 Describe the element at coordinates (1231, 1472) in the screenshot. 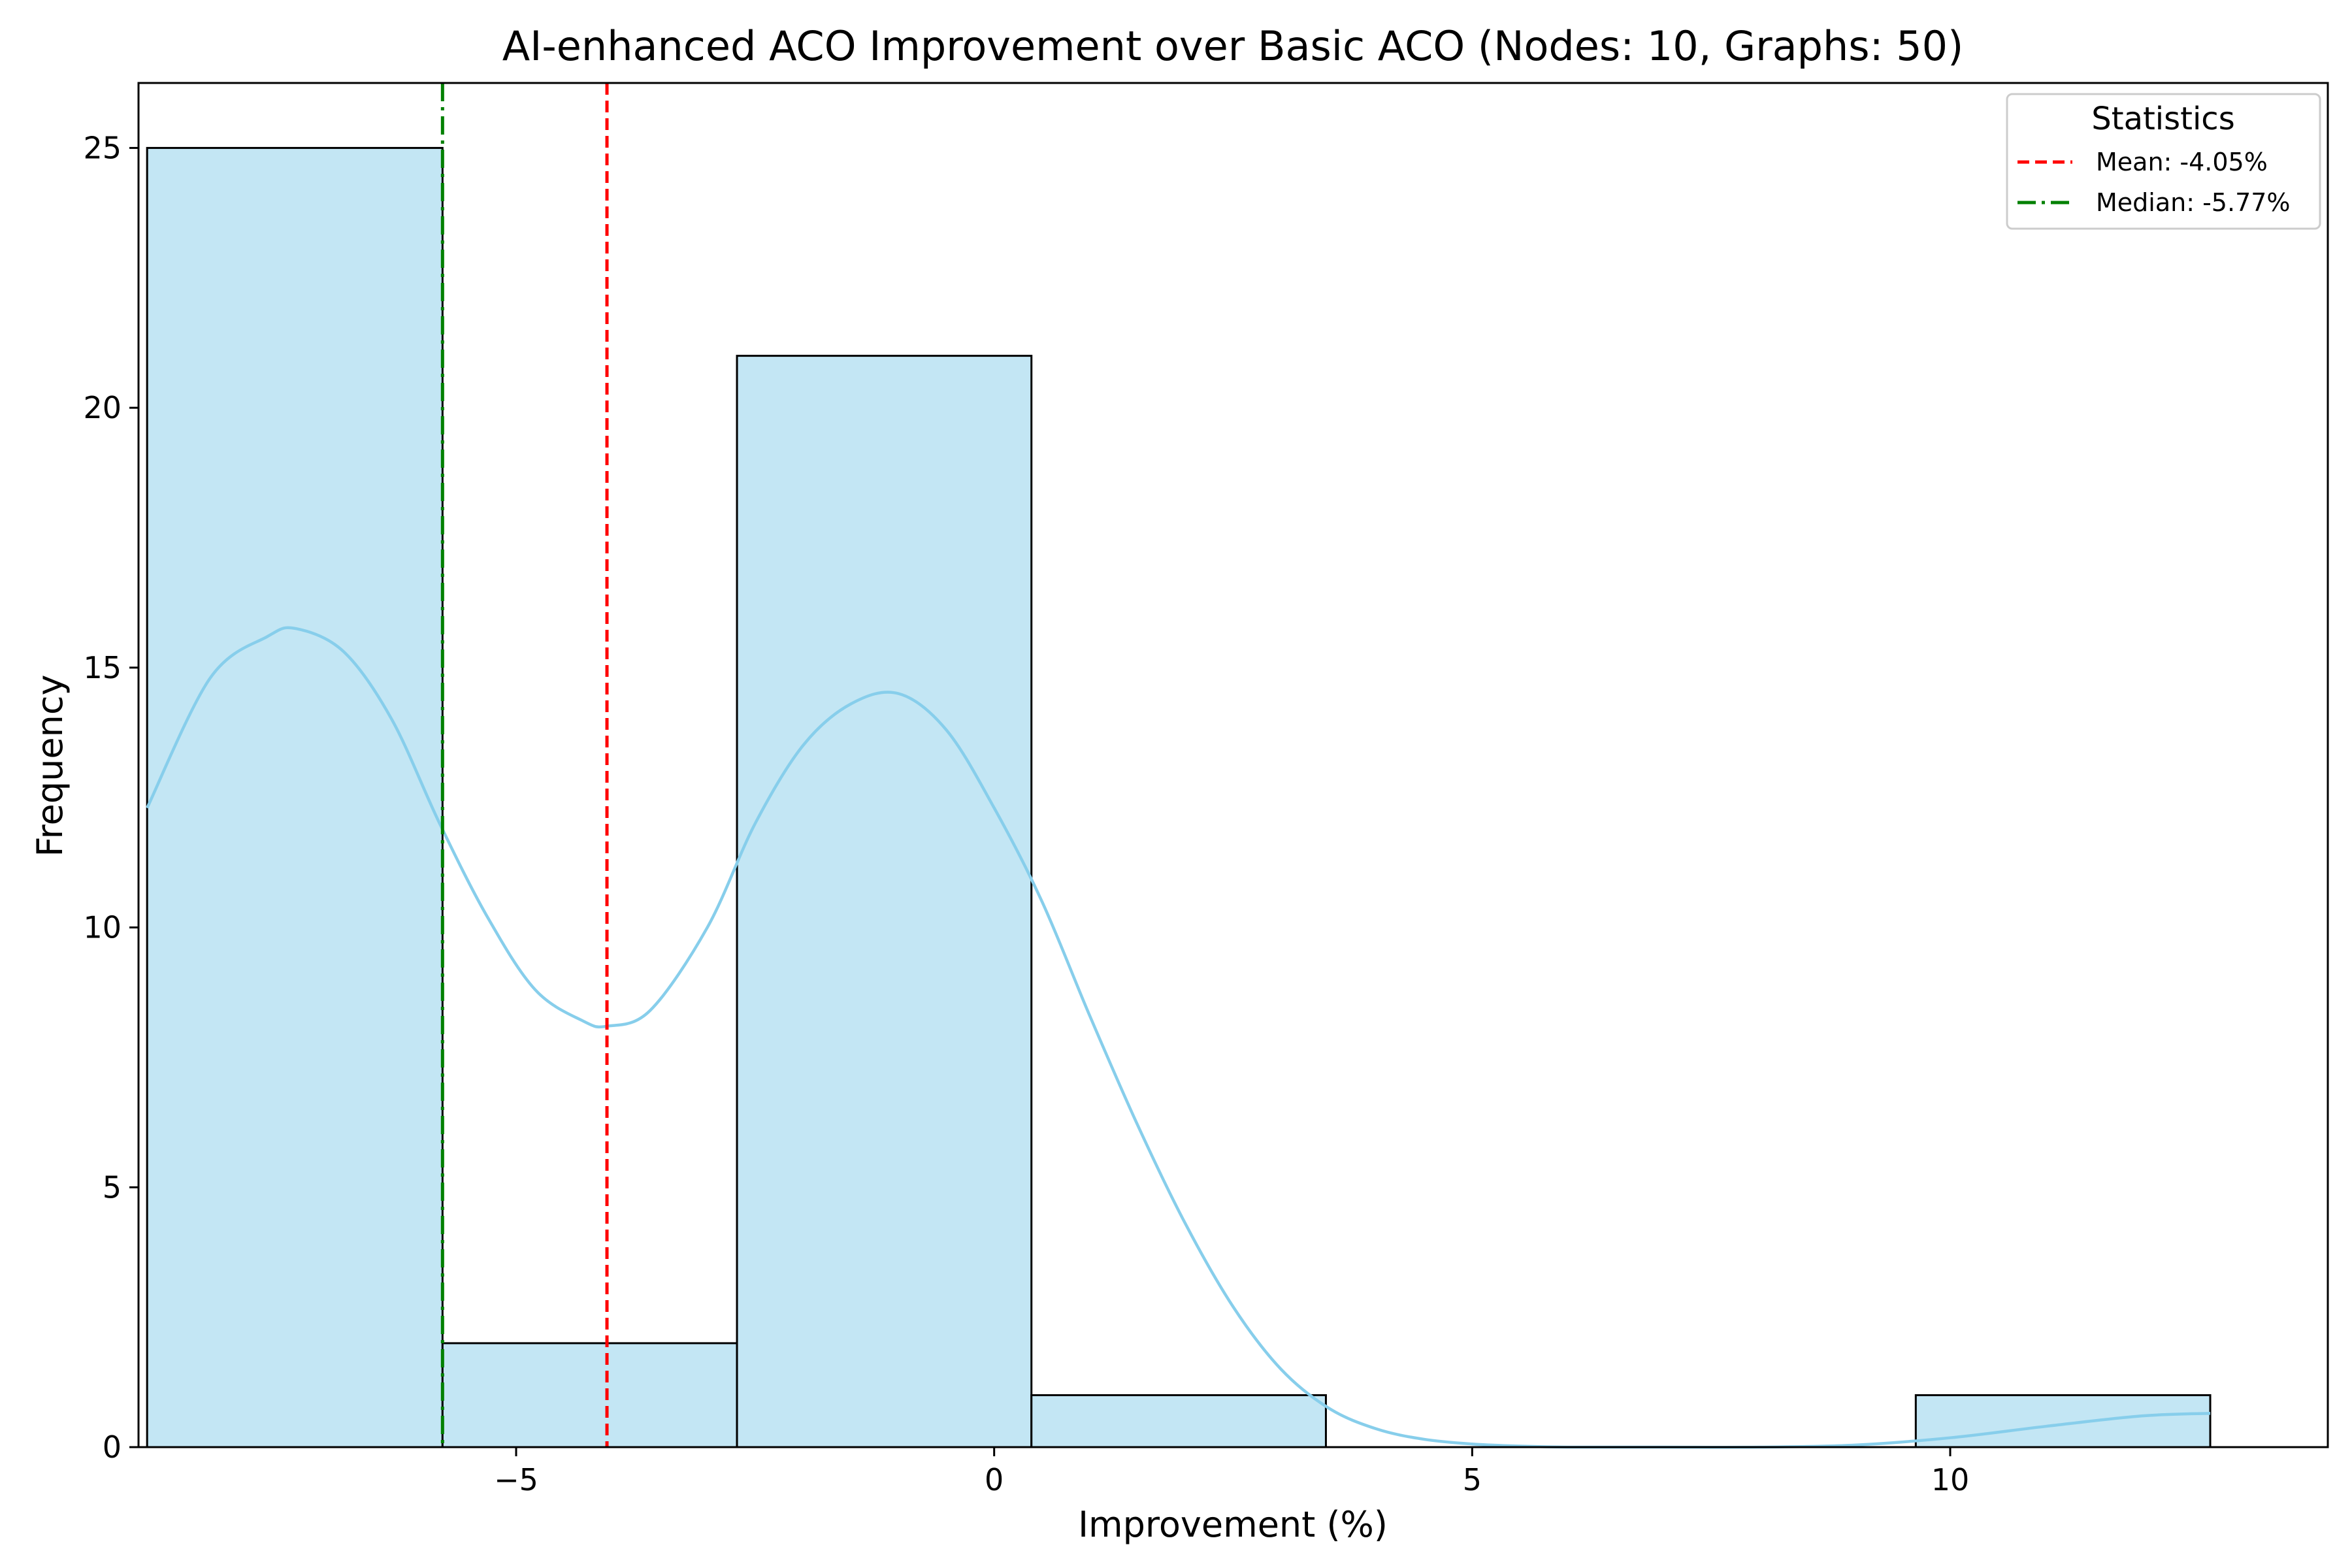

I see `x-axis: −5 0 5 10` at that location.